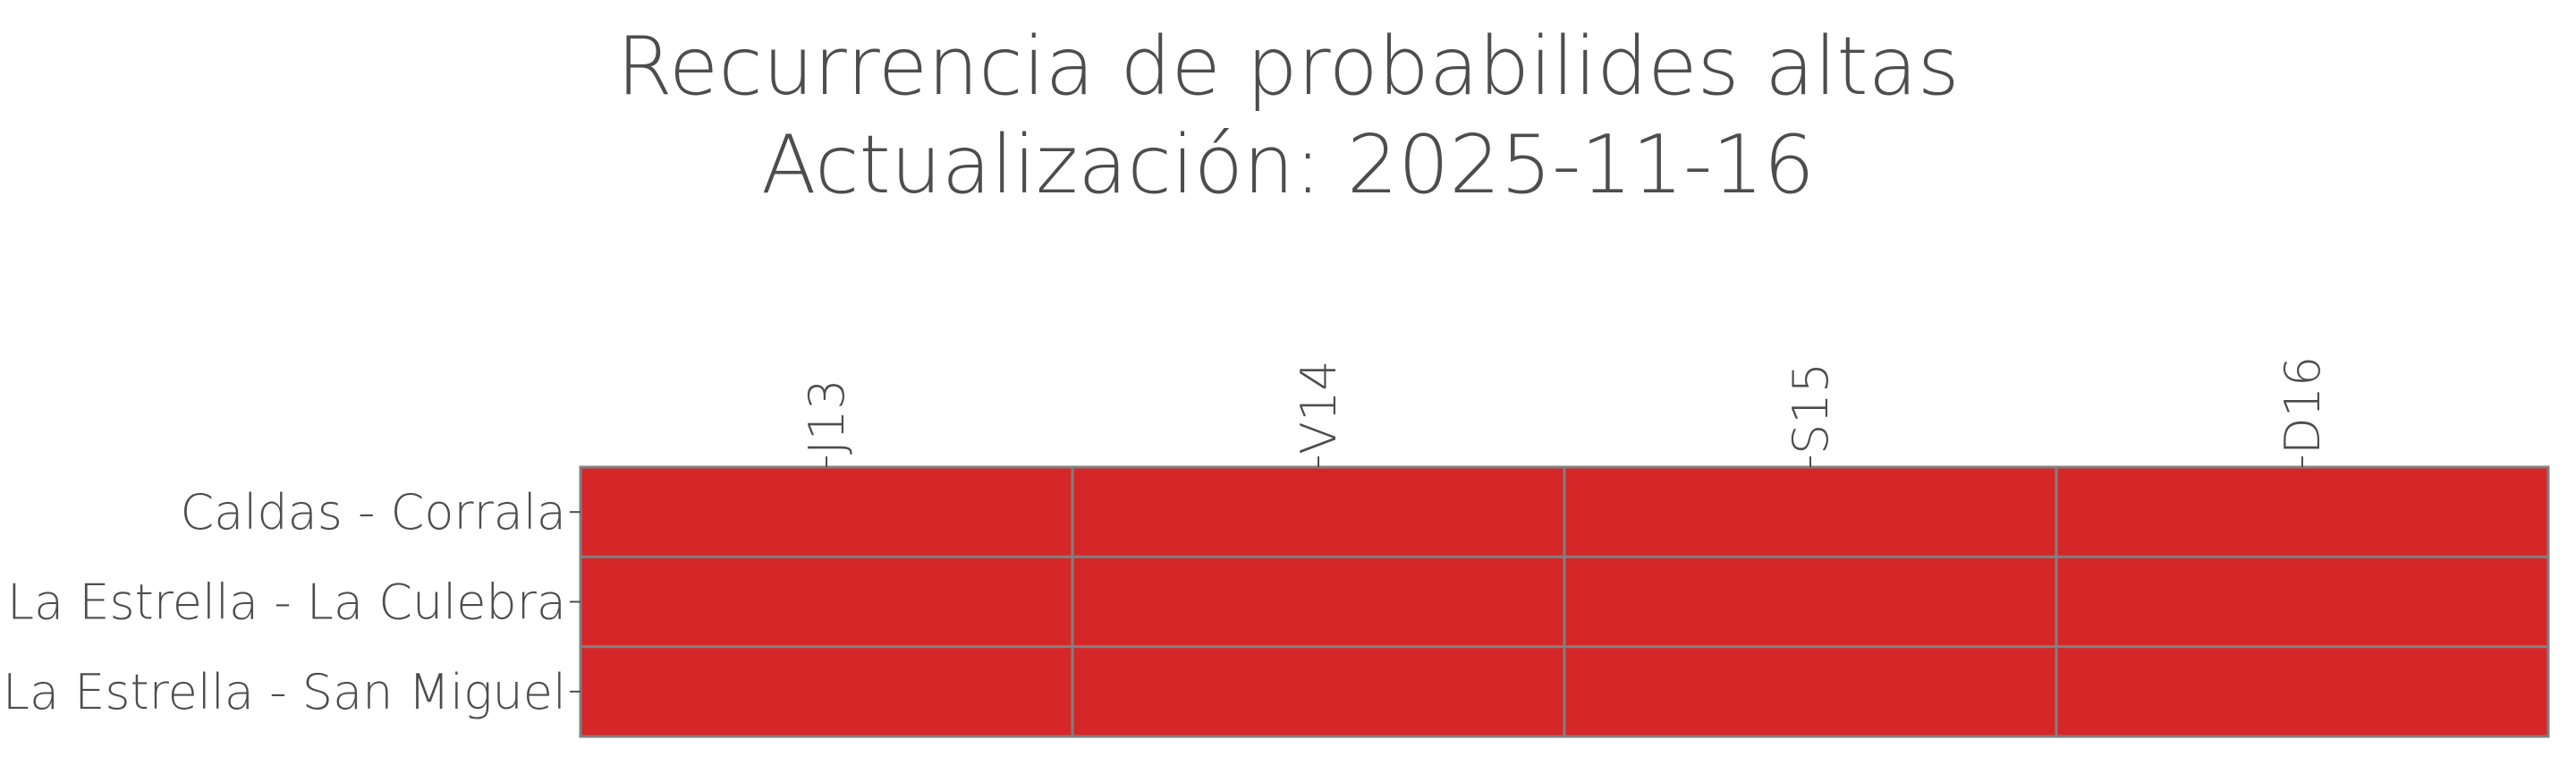  Describe the element at coordinates (373, 512) in the screenshot. I see `y-tick-label: Caldas - Corrala` at that location.